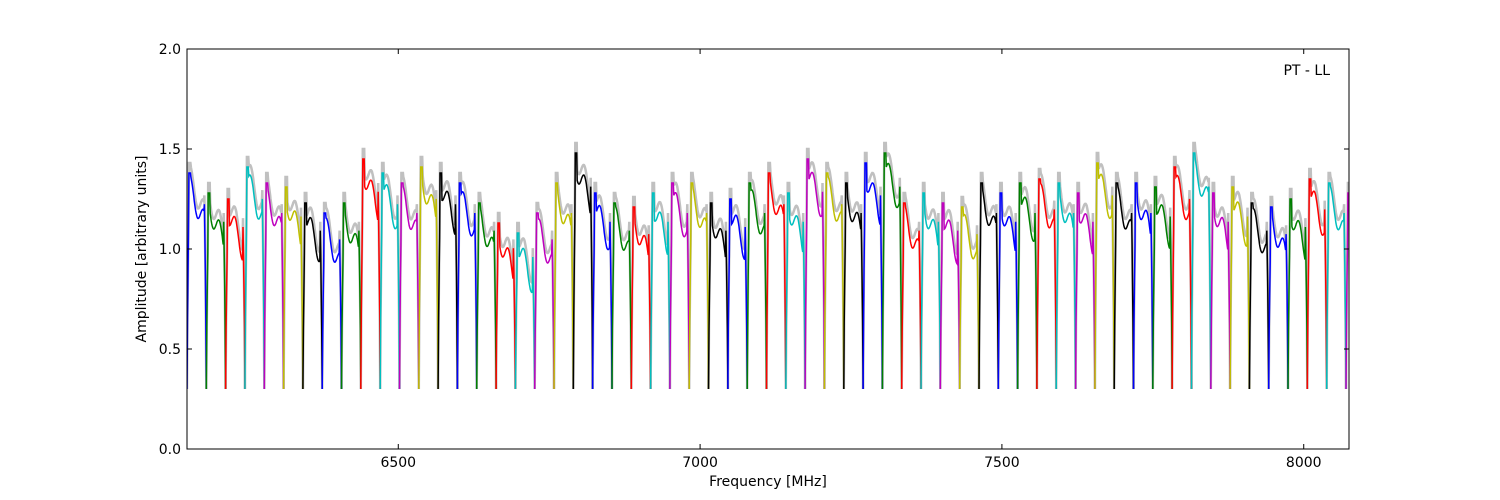 Image resolution: width=1500 pixels, height=500 pixels. Describe the element at coordinates (170, 450) in the screenshot. I see `y-tick-label: 0.0` at that location.